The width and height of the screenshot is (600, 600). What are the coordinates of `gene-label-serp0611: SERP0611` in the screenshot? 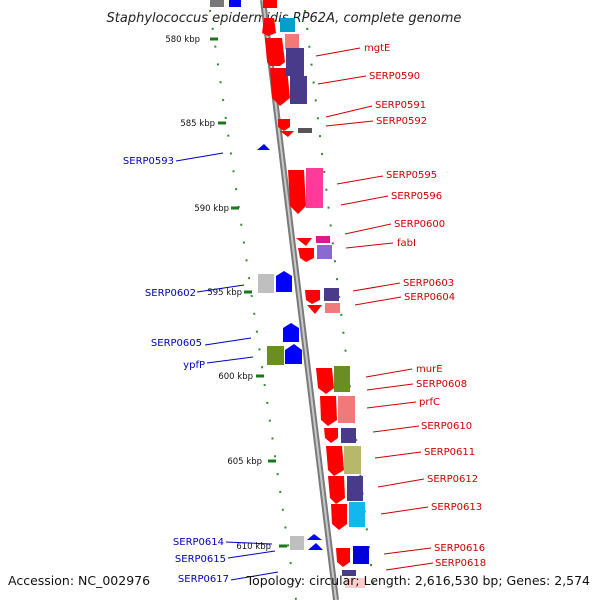 It's located at (449, 452).